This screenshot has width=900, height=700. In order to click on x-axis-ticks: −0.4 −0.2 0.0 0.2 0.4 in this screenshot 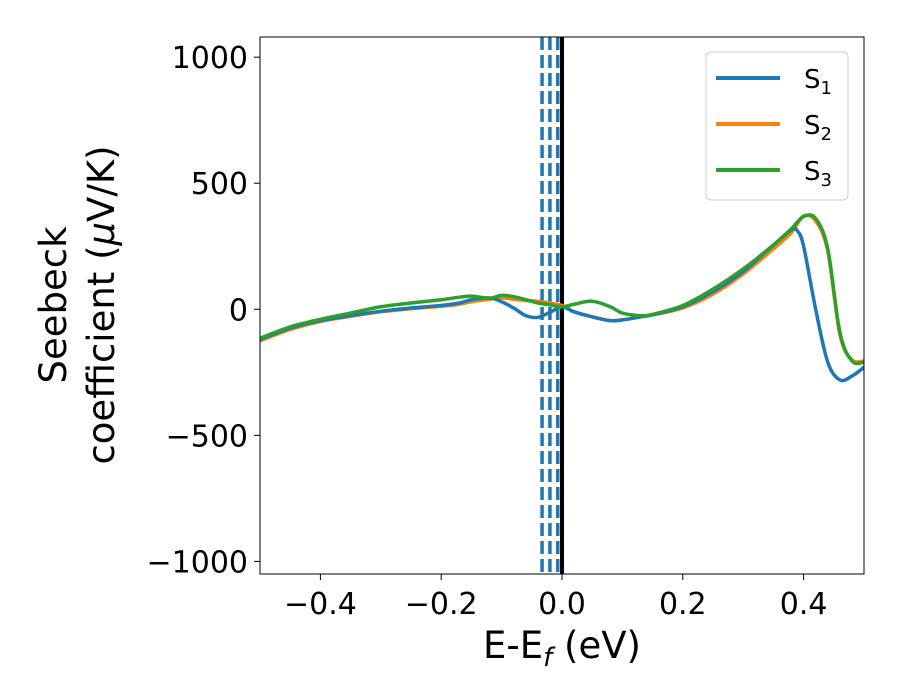, I will do `click(555, 598)`.